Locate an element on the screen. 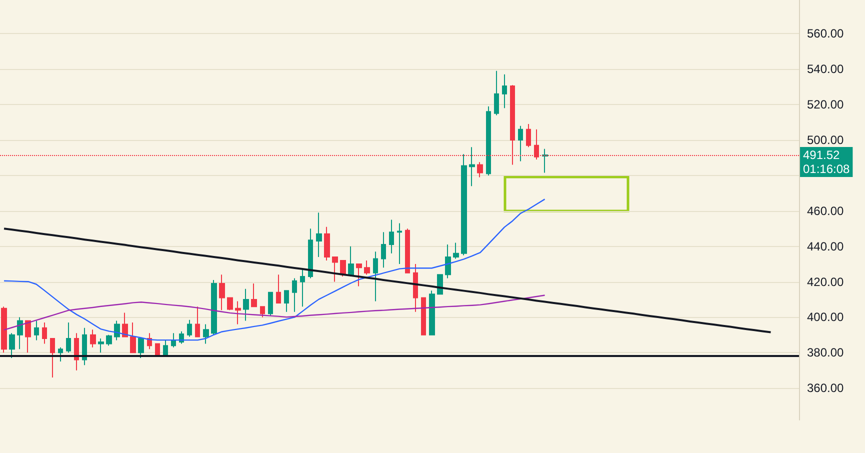 The image size is (865, 453). y-tick-label: 500.00 is located at coordinates (825, 140).